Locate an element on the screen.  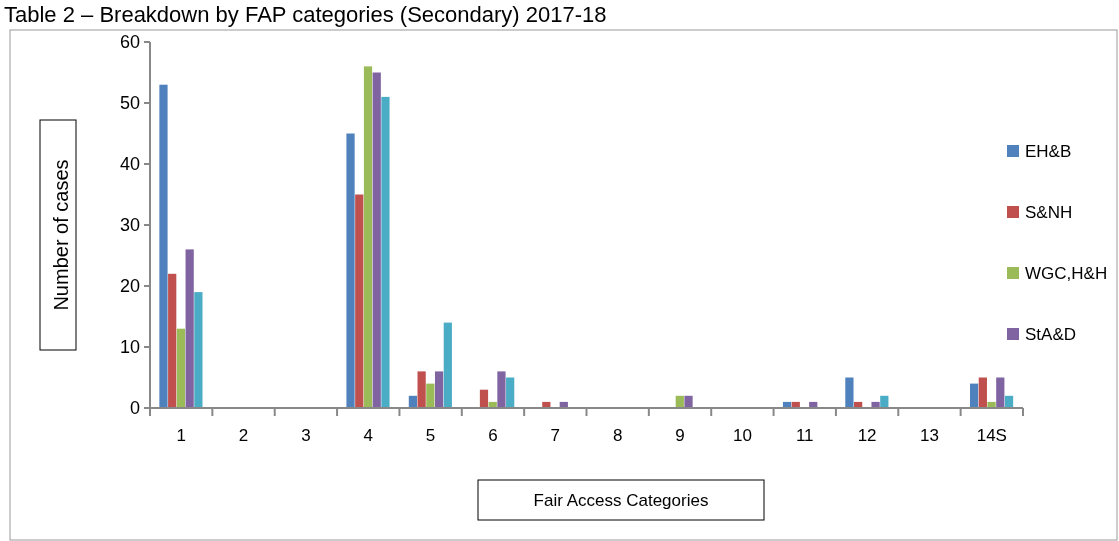
legend-label: S&NH is located at coordinates (1049, 212).